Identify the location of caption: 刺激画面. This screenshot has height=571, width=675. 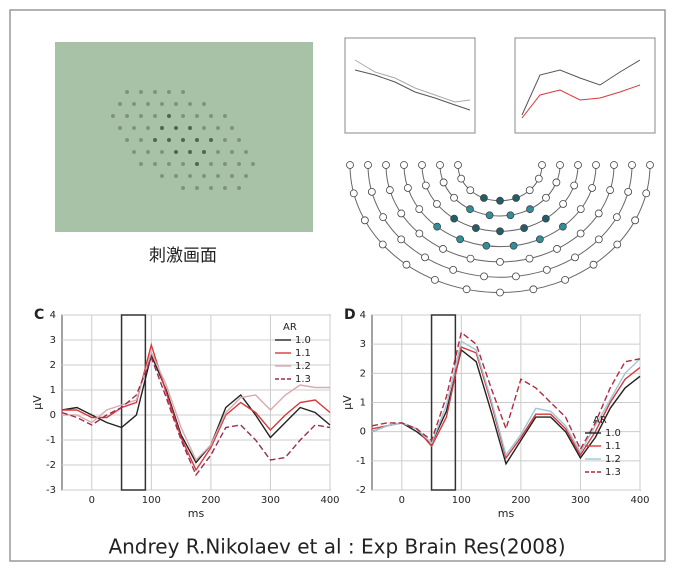
(183, 256).